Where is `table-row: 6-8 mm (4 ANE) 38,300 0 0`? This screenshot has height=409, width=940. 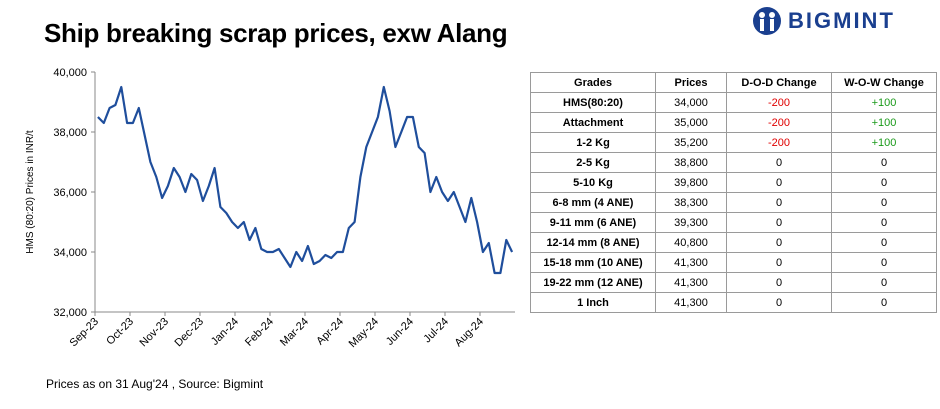
table-row: 6-8 mm (4 ANE) 38,300 0 0 is located at coordinates (733, 202).